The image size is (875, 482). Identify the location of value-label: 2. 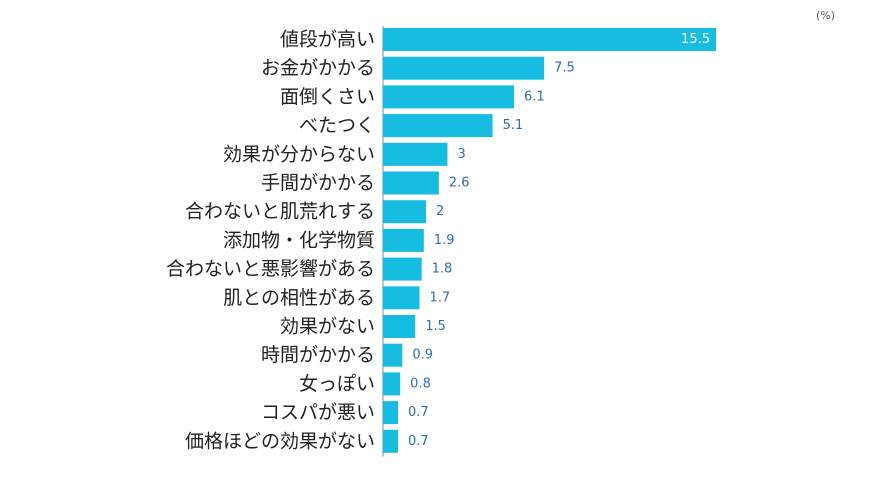
(440, 211).